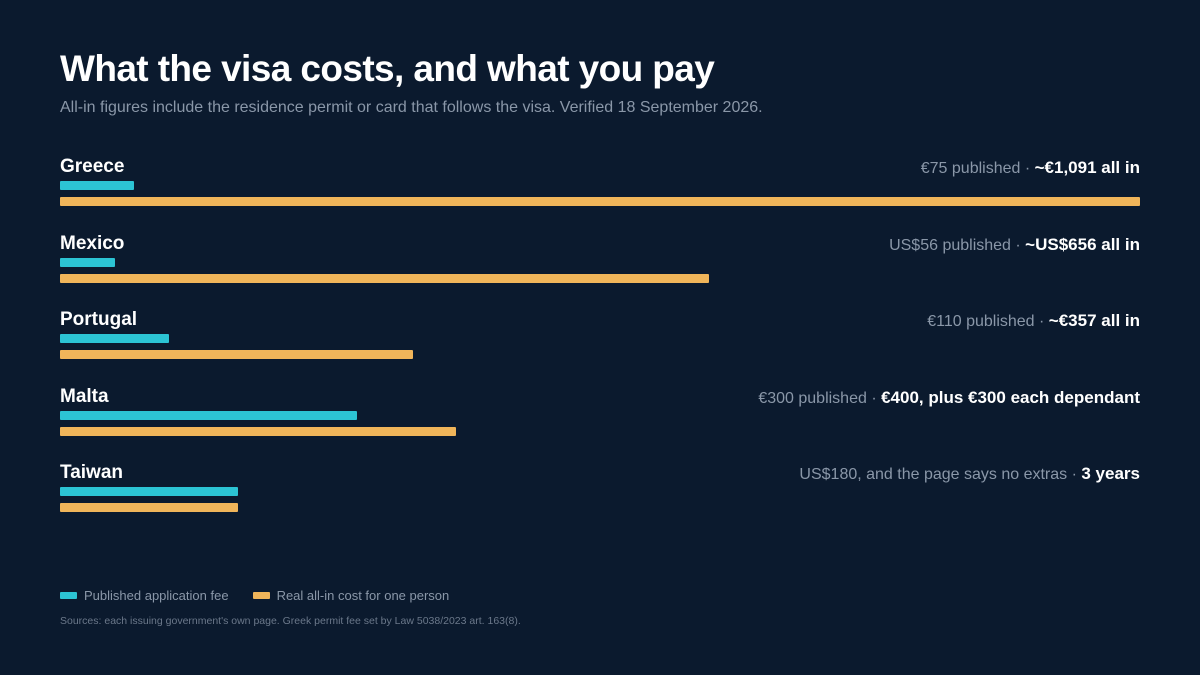 This screenshot has height=675, width=1200. What do you see at coordinates (84, 396) in the screenshot?
I see `category-label: Malta` at bounding box center [84, 396].